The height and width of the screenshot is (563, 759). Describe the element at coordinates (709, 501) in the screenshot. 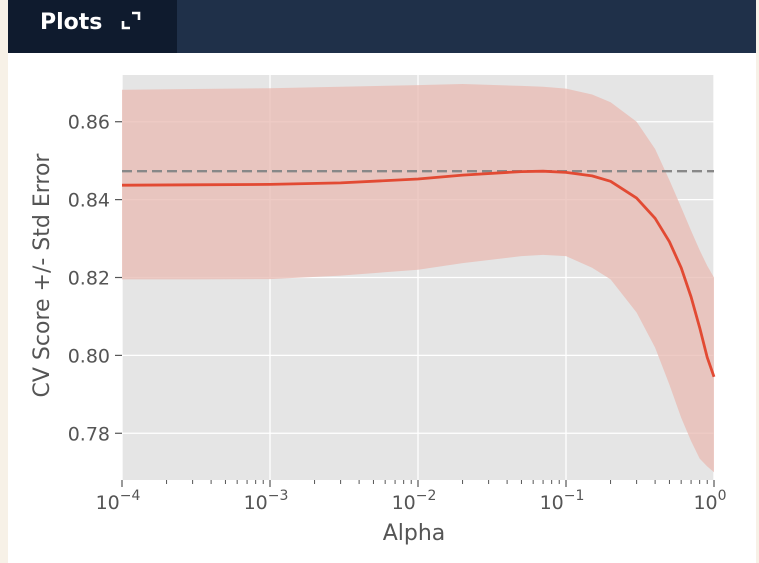

I see `x-tick-label: 10⁰` at that location.